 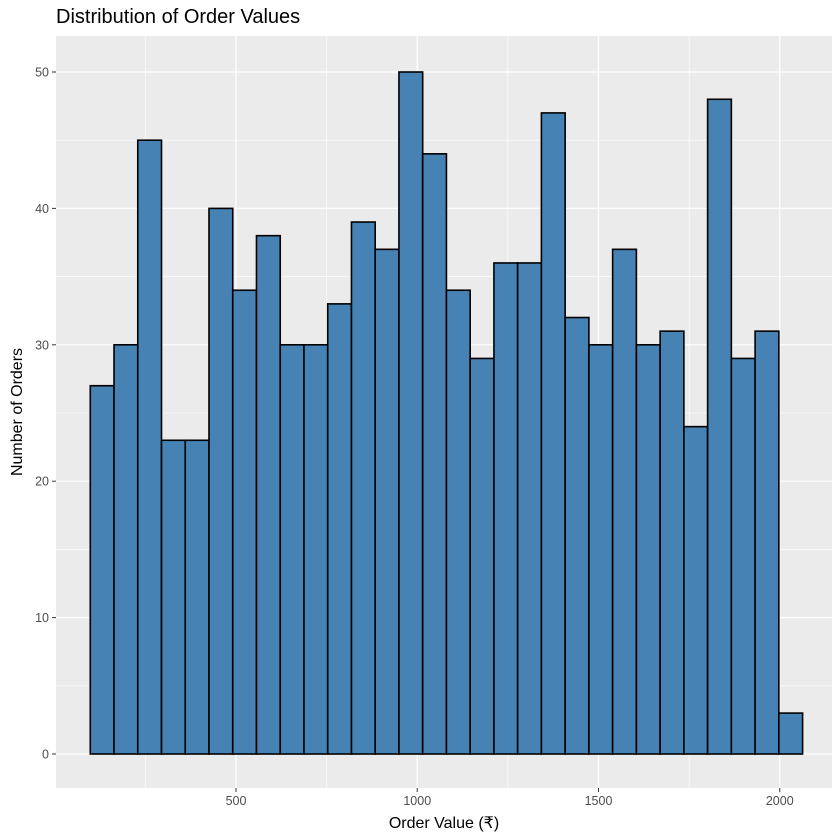 What do you see at coordinates (444, 823) in the screenshot?
I see `x-axis-title: Order Value (₹)` at bounding box center [444, 823].